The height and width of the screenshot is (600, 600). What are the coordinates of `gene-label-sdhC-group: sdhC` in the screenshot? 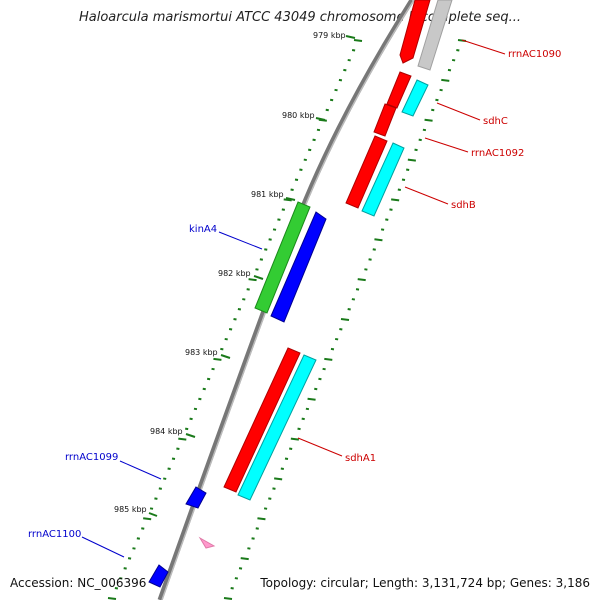 It's located at (472, 114).